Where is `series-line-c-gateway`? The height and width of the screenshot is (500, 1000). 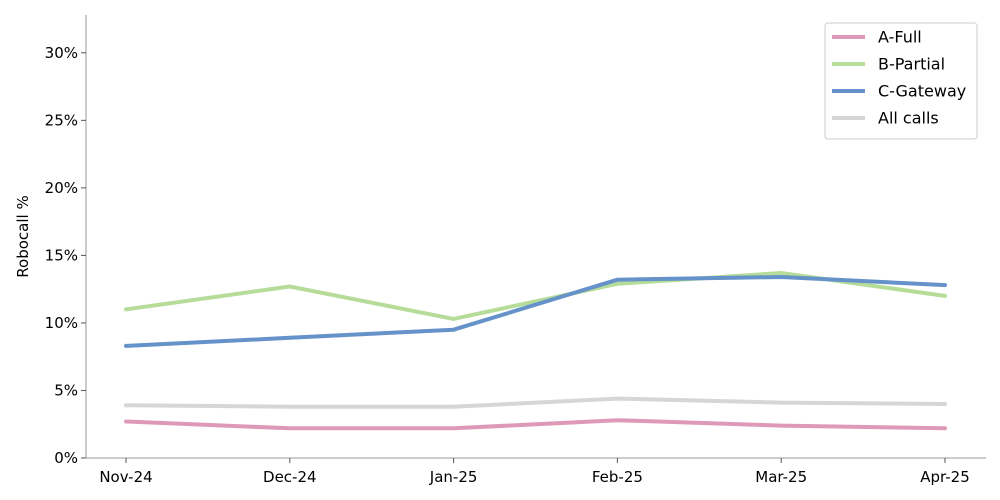 series-line-c-gateway is located at coordinates (535, 311).